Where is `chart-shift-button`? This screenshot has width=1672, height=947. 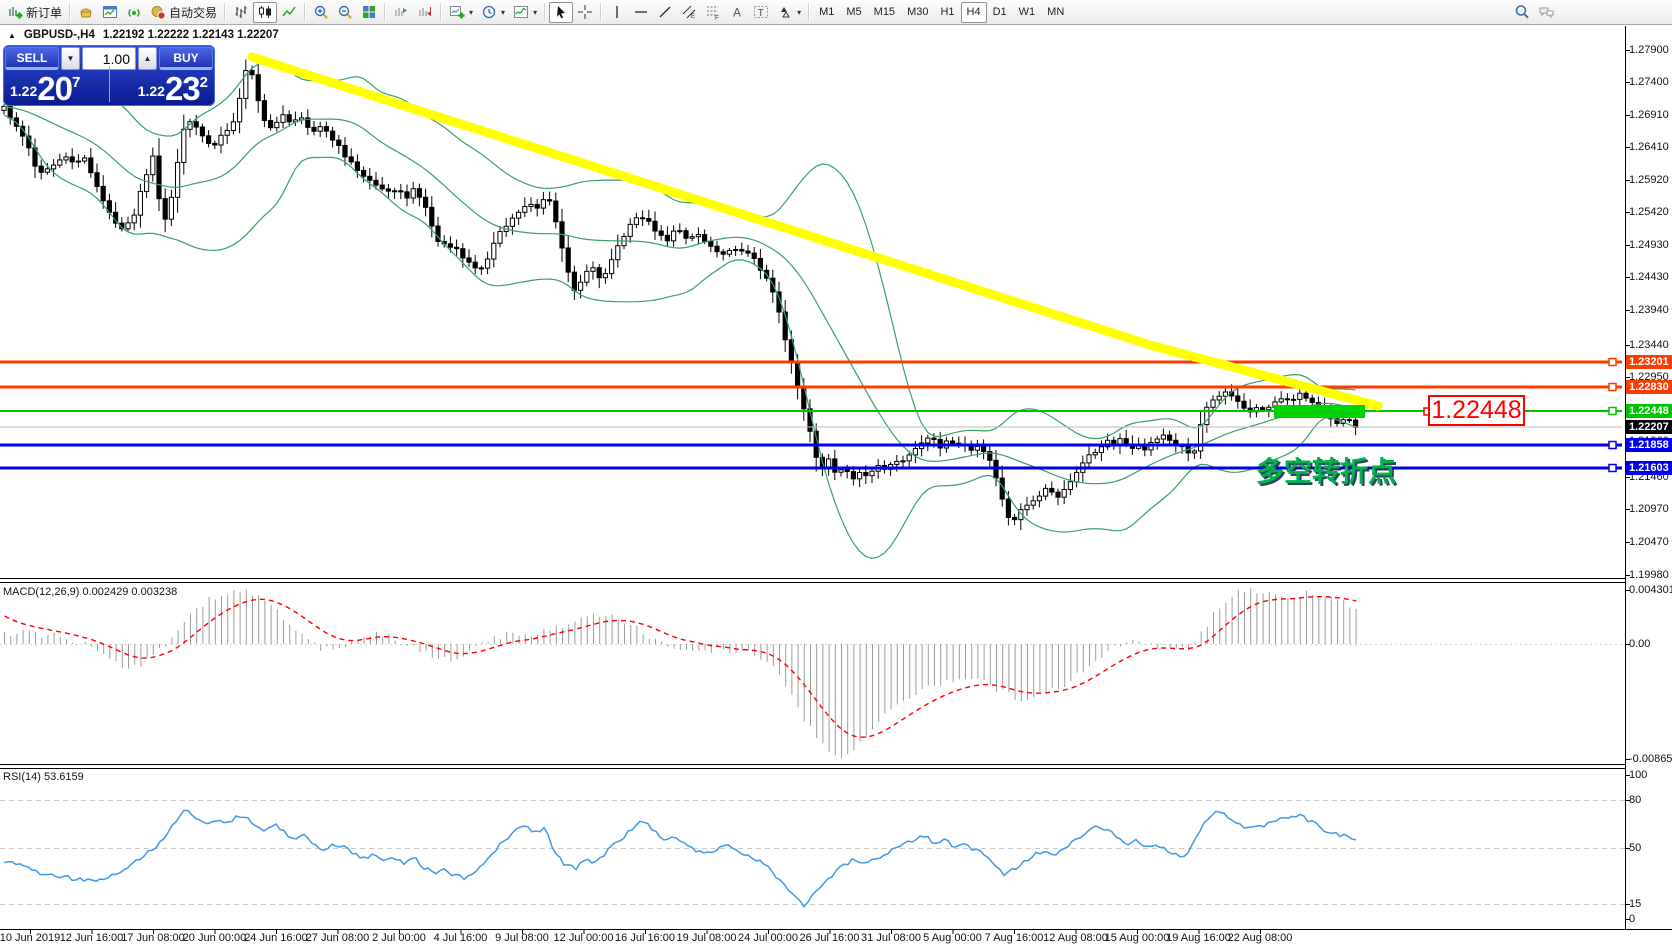
chart-shift-button is located at coordinates (401, 12).